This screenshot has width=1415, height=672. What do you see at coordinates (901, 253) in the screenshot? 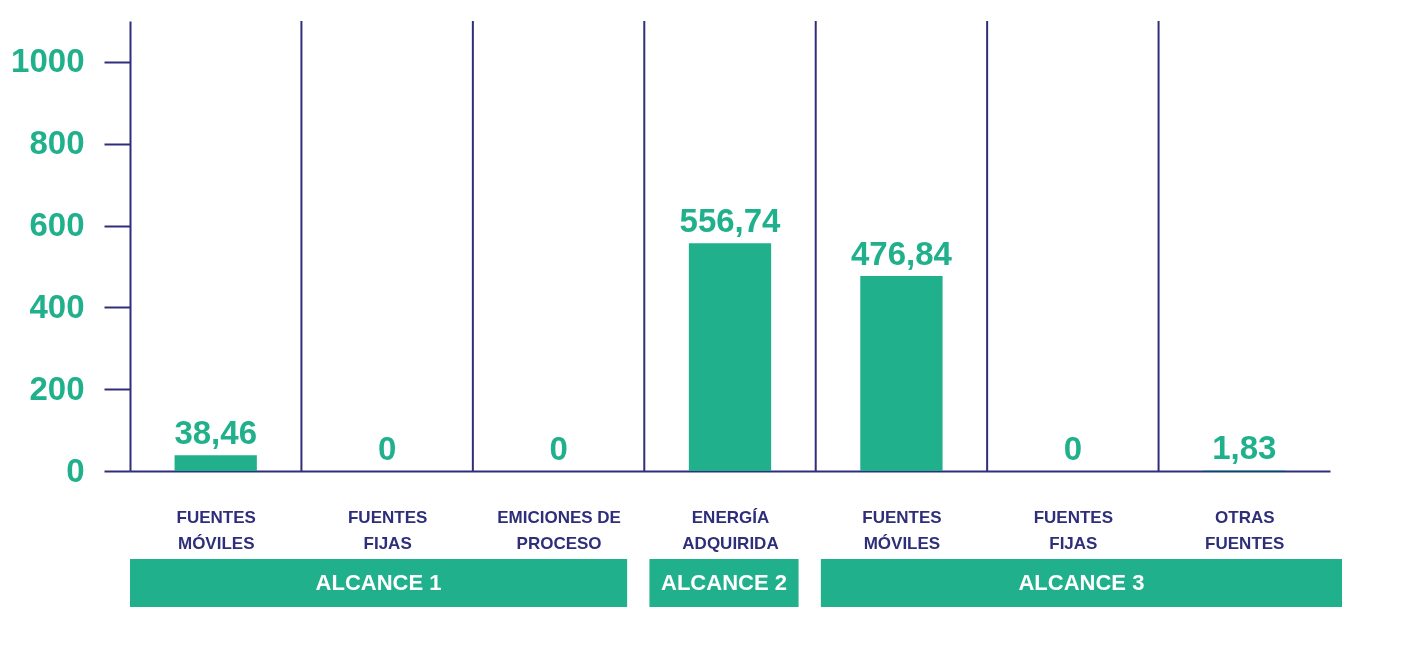
I see `data-label: 476,84` at bounding box center [901, 253].